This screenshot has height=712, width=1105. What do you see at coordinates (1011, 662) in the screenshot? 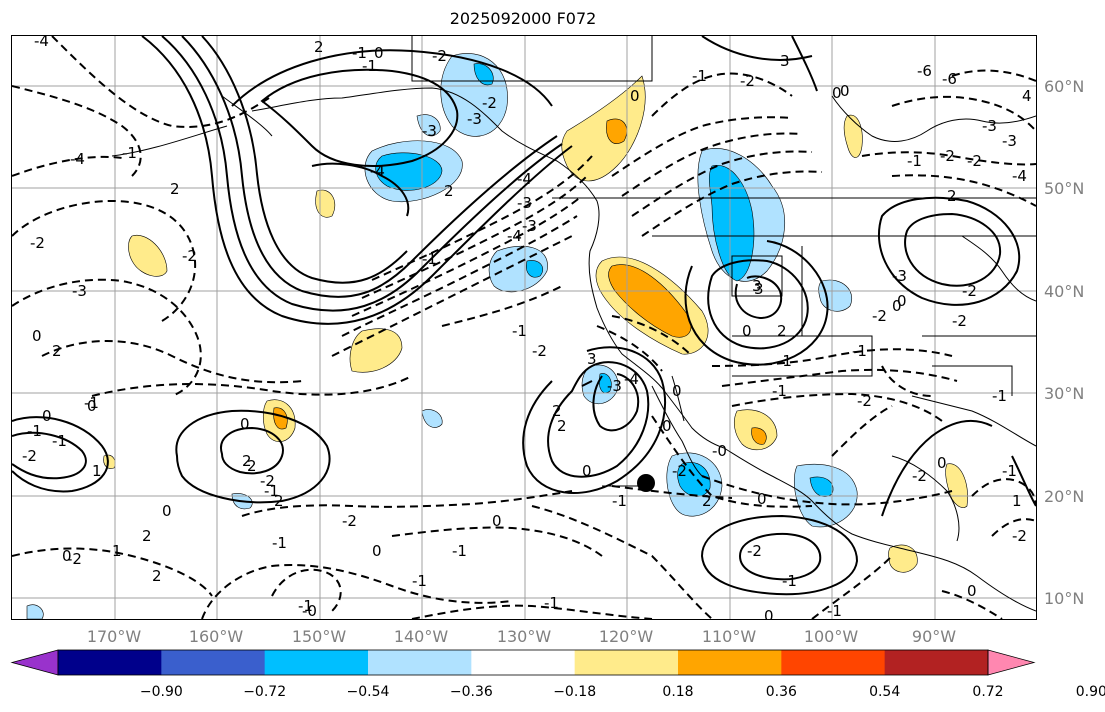
I see `colorbar-extend-max` at bounding box center [1011, 662].